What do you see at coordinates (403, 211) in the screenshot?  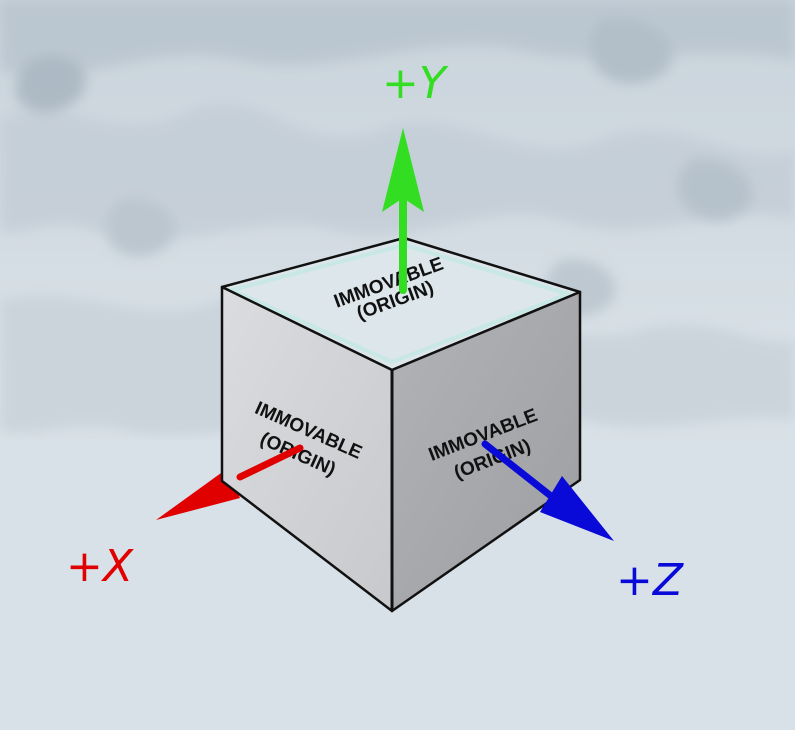 I see `y-axis-arrow` at bounding box center [403, 211].